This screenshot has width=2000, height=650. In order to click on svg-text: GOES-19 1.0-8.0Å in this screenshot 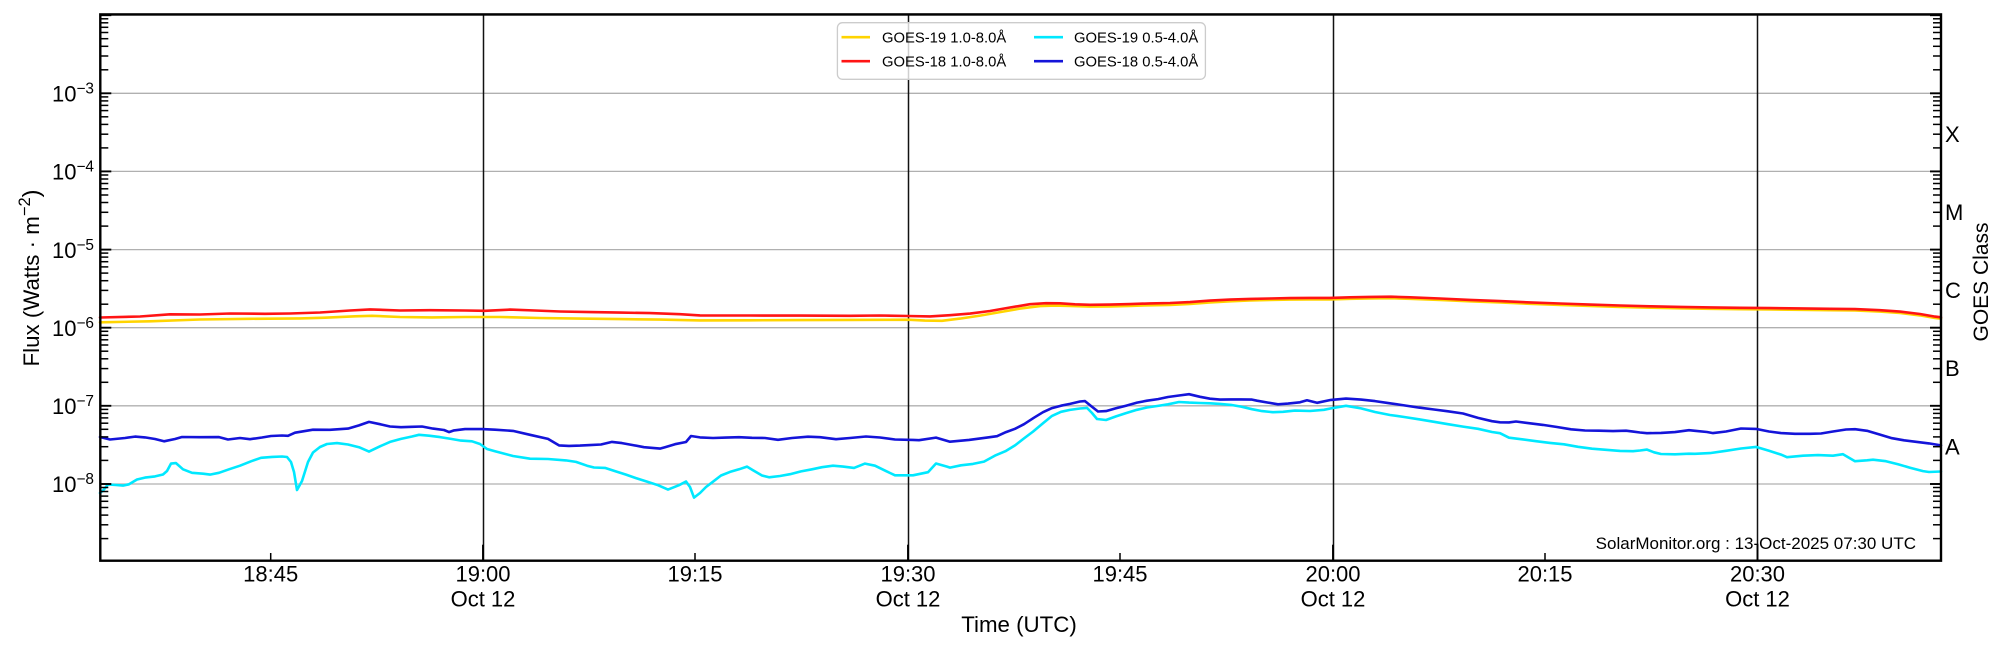, I will do `click(944, 37)`.